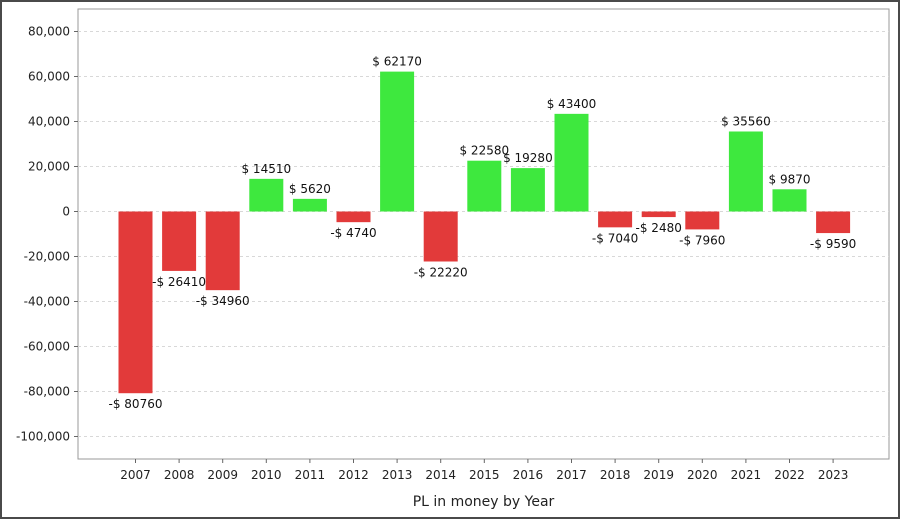  Describe the element at coordinates (658, 214) in the screenshot. I see `bar-2019` at that location.